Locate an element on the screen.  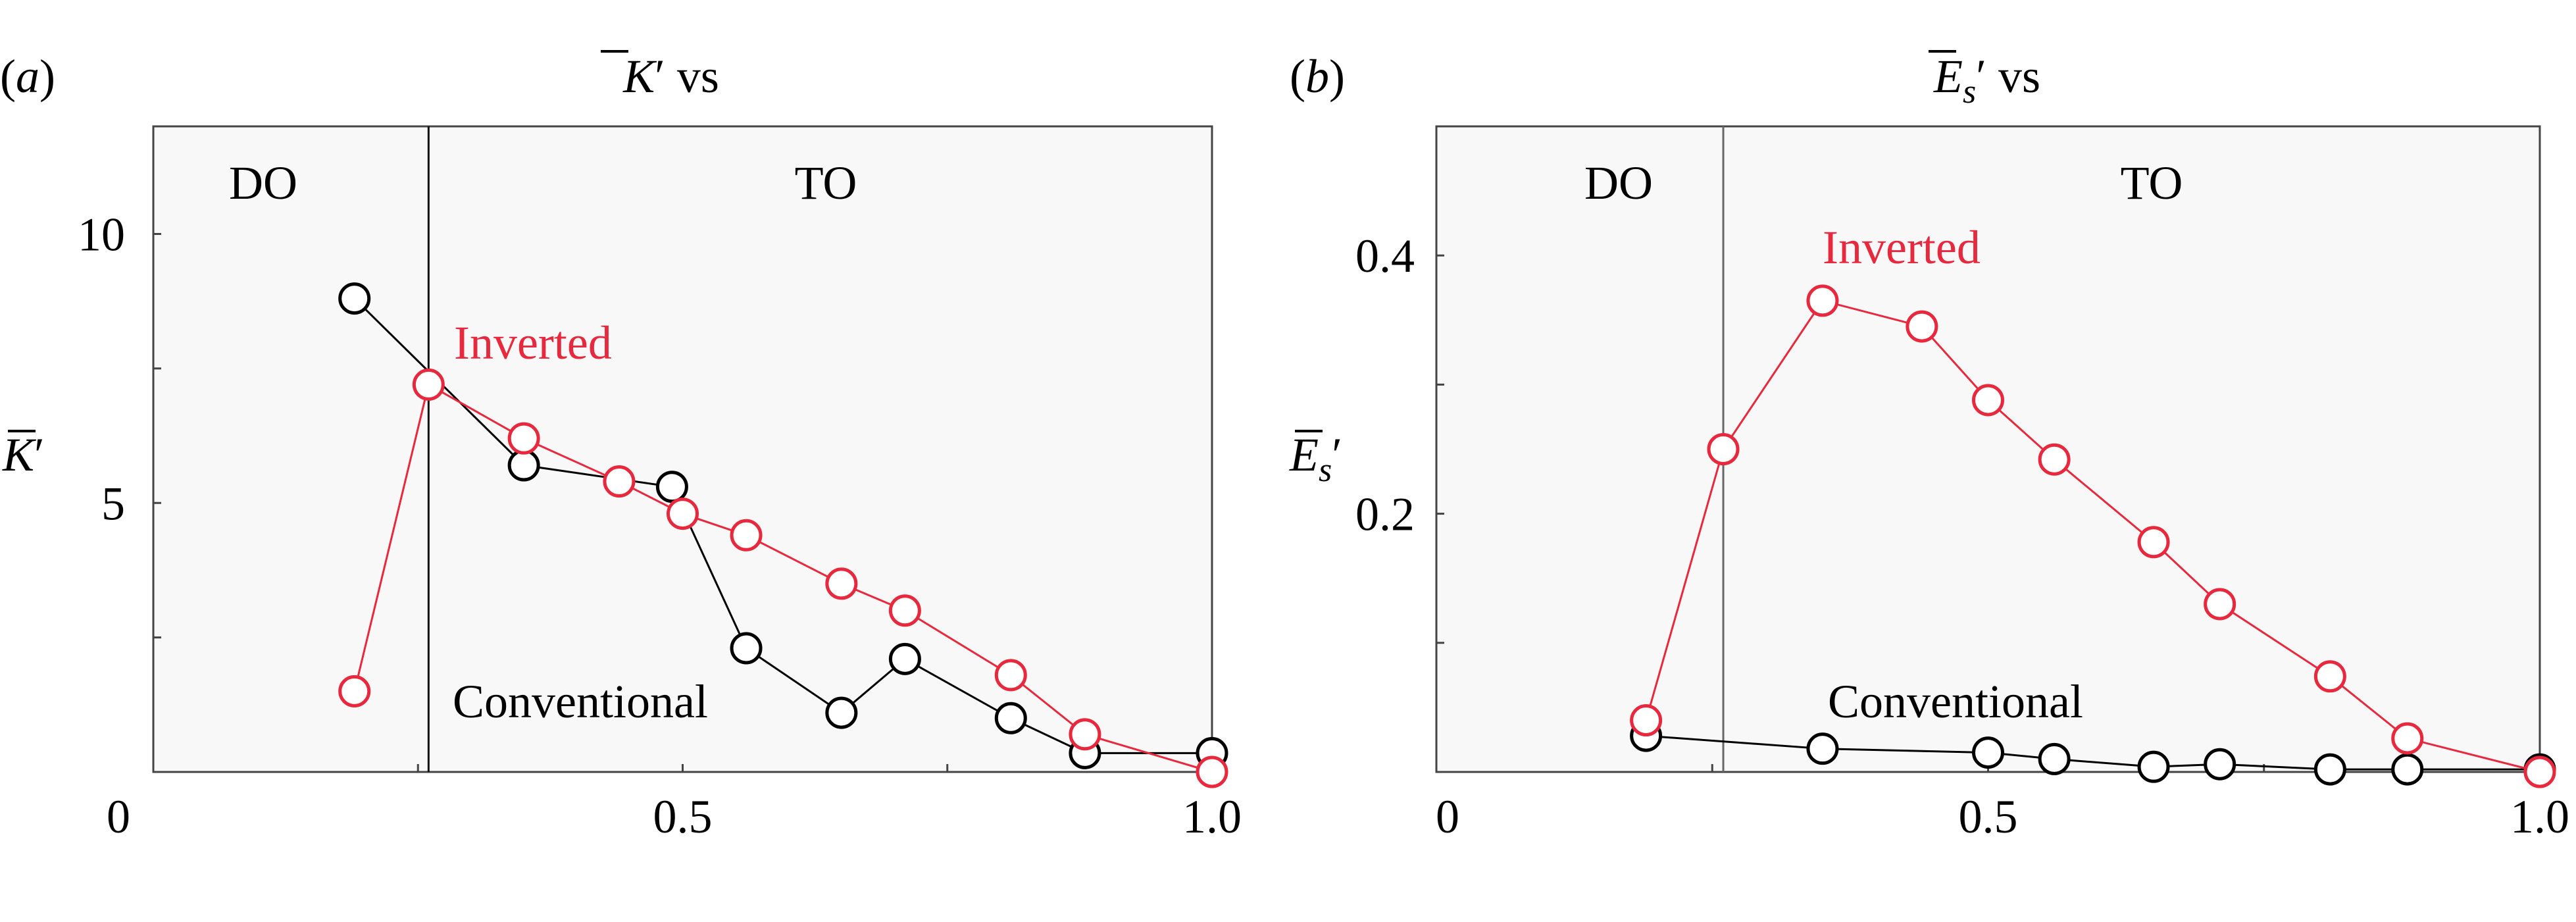
panel-letter: (b) is located at coordinates (1317, 76).